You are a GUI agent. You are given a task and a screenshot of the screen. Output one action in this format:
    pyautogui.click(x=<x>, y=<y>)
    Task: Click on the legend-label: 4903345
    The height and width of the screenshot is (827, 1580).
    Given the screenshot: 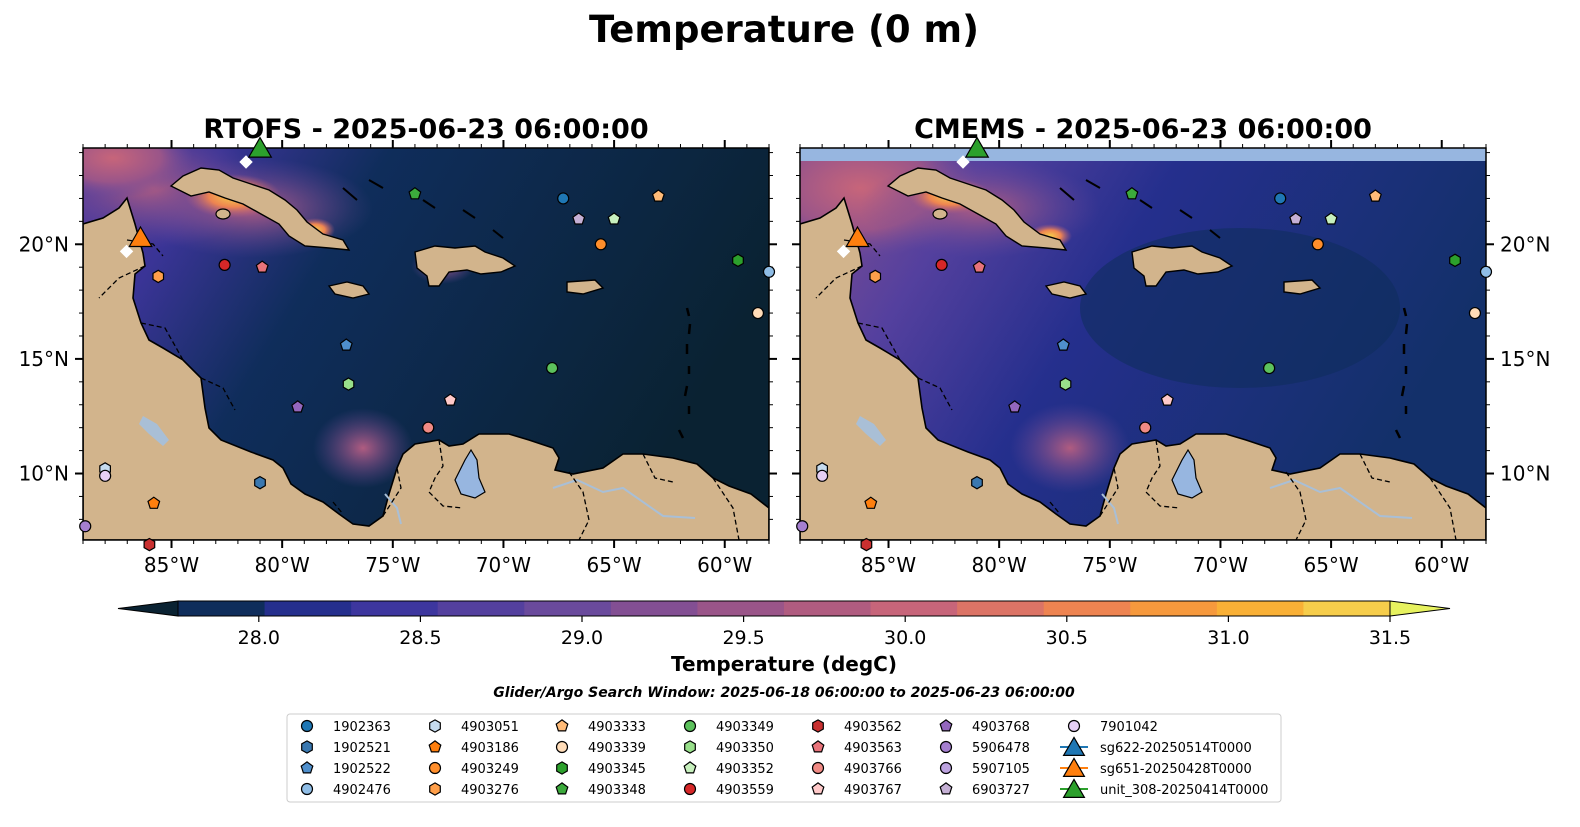 What is the action you would take?
    pyautogui.click(x=617, y=769)
    